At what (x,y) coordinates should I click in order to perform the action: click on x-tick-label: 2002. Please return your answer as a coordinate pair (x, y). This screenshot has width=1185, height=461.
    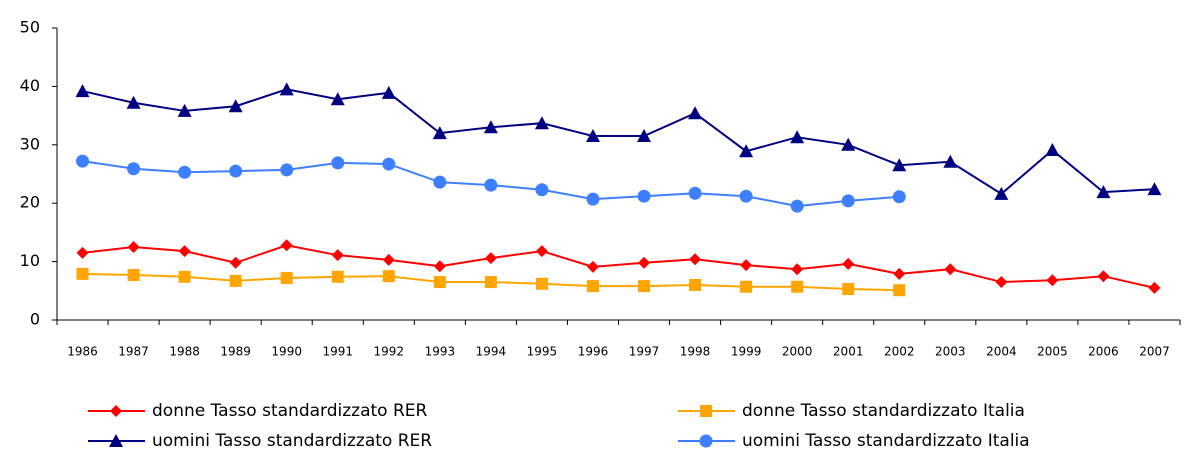
    Looking at the image, I should click on (899, 352).